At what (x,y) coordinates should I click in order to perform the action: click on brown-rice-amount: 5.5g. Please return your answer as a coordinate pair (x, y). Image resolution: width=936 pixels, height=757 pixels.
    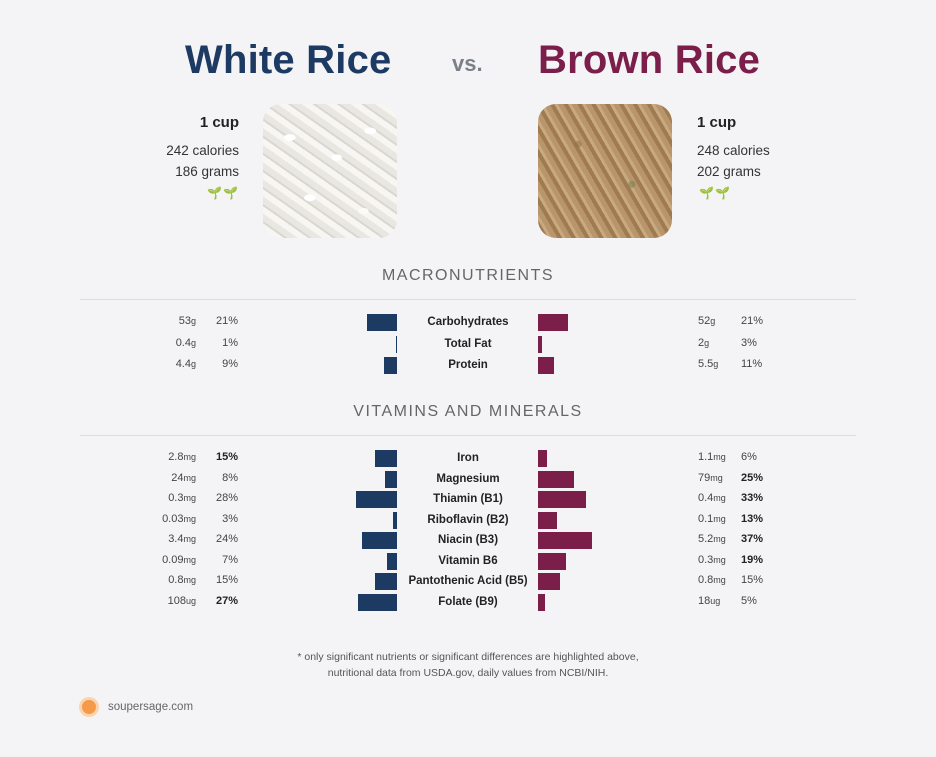
    Looking at the image, I should click on (708, 364).